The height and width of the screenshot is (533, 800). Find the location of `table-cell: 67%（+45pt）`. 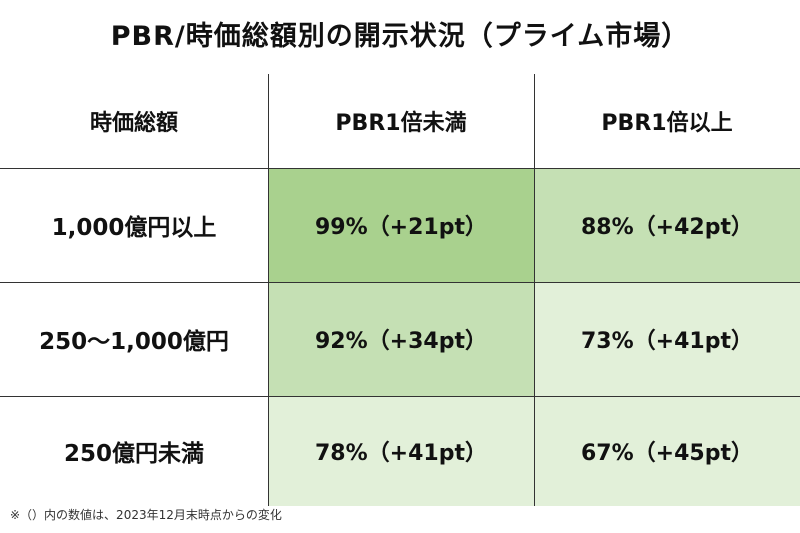

table-cell: 67%（+45pt） is located at coordinates (667, 451).